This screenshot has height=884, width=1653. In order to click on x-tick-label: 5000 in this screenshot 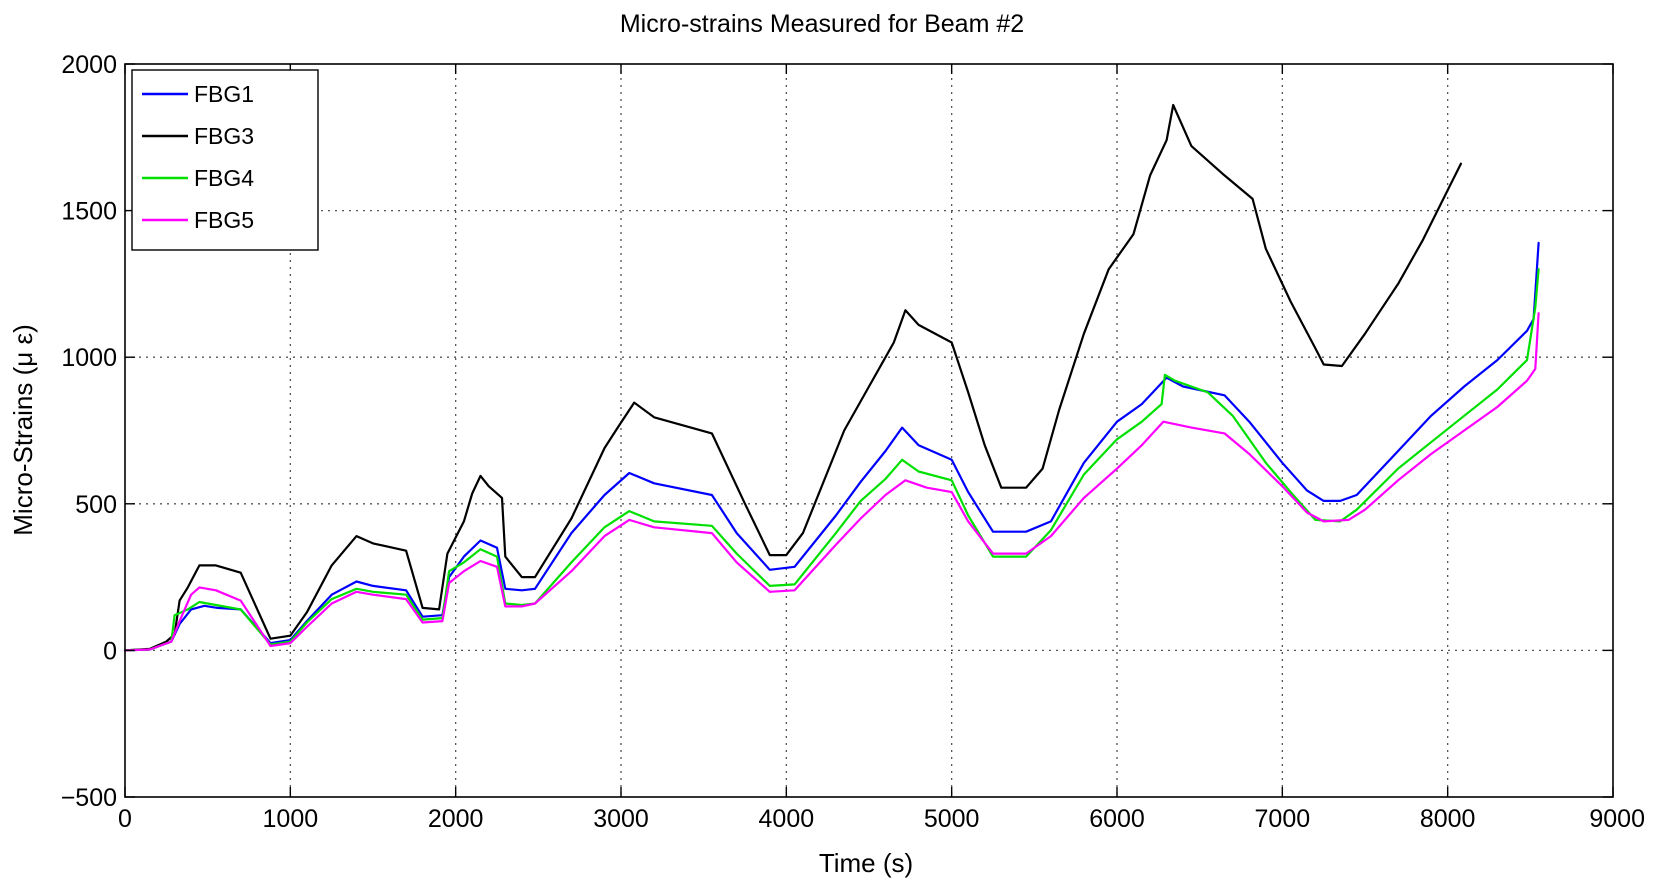, I will do `click(952, 819)`.